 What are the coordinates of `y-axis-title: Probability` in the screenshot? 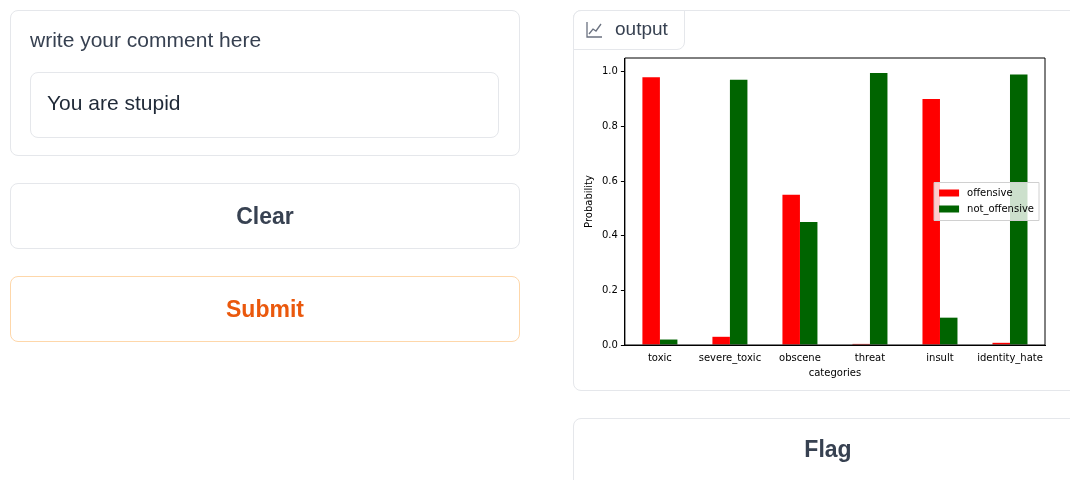 It's located at (588, 201).